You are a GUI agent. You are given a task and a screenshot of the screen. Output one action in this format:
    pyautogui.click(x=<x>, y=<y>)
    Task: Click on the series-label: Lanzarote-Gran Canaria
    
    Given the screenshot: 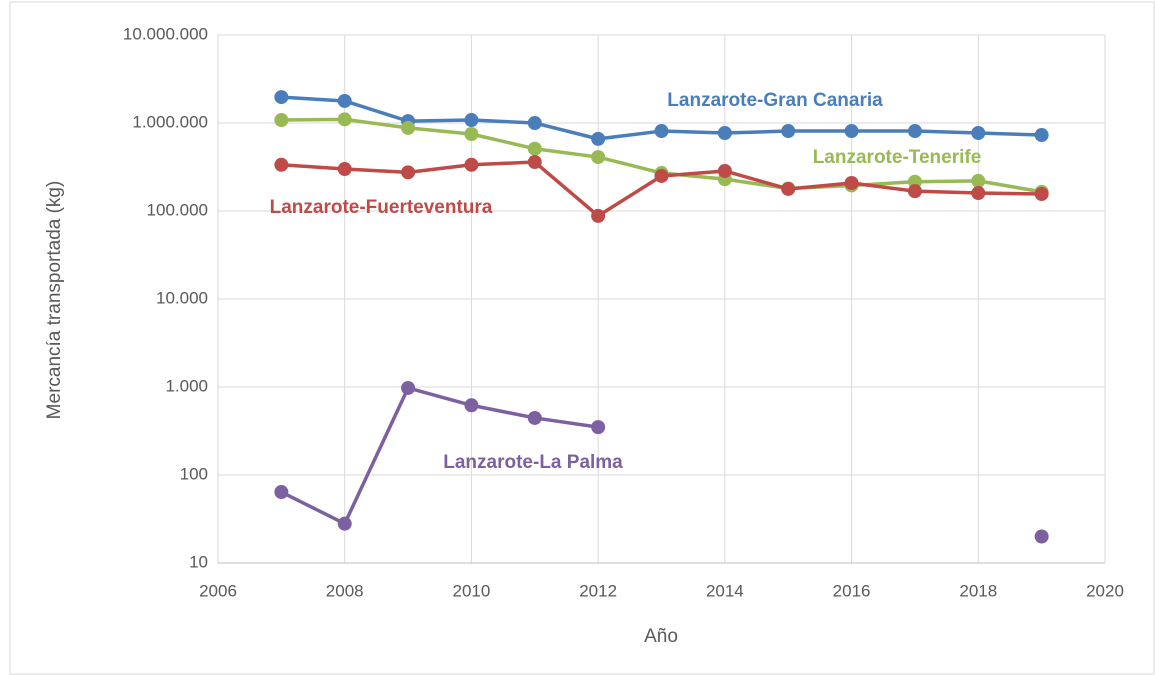 What is the action you would take?
    pyautogui.click(x=775, y=100)
    